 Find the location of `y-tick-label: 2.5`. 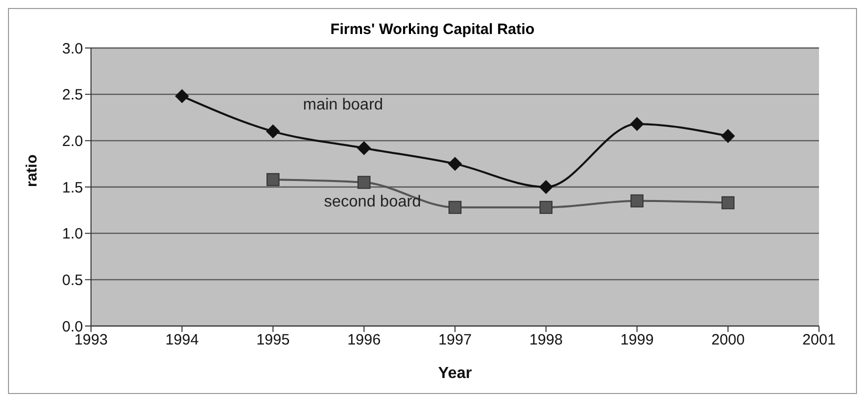

y-tick-label: 2.5 is located at coordinates (72, 95).